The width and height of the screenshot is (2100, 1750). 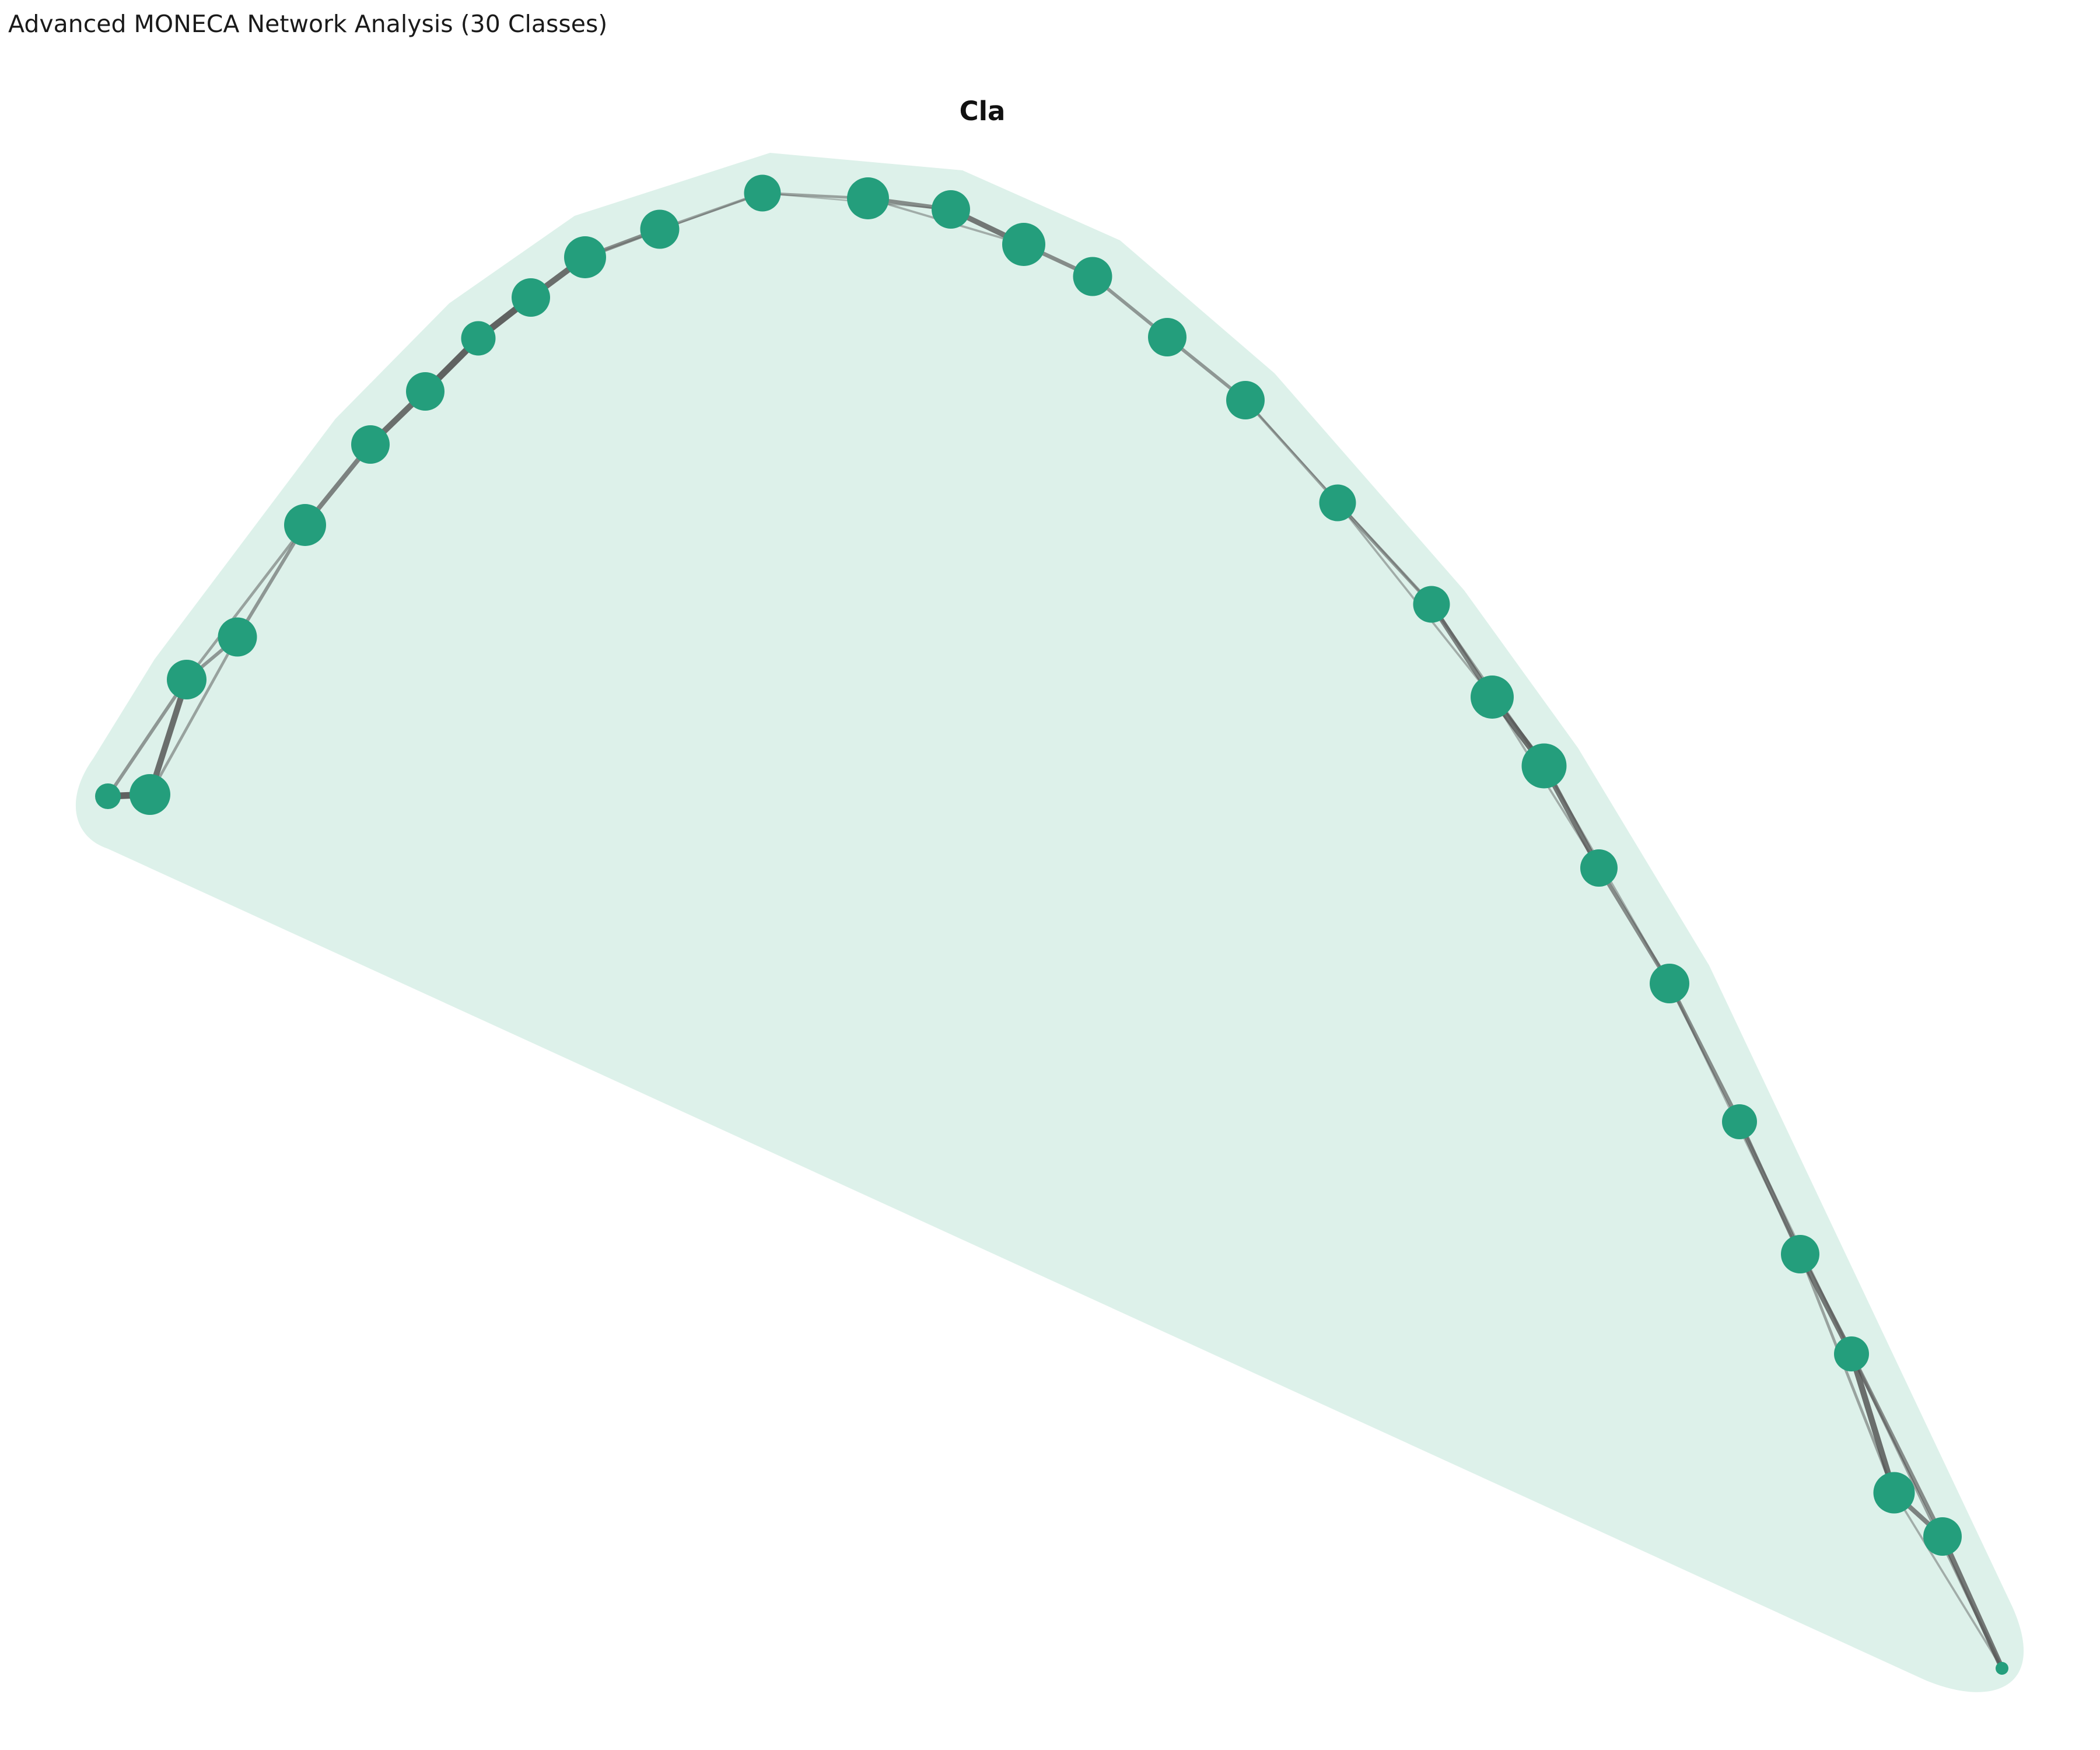 What do you see at coordinates (983, 111) in the screenshot?
I see `cluster-label: Cla` at bounding box center [983, 111].